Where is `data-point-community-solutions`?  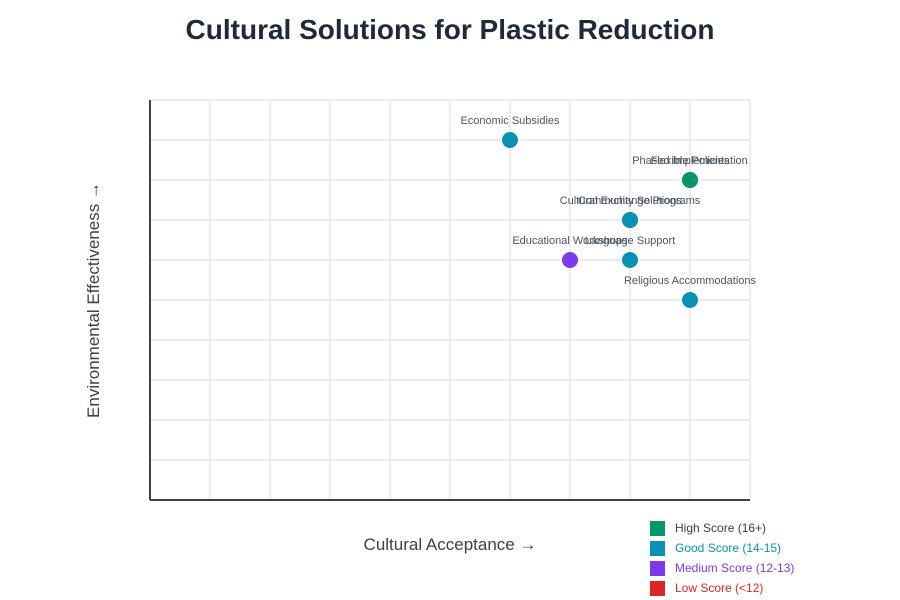 data-point-community-solutions is located at coordinates (630, 220).